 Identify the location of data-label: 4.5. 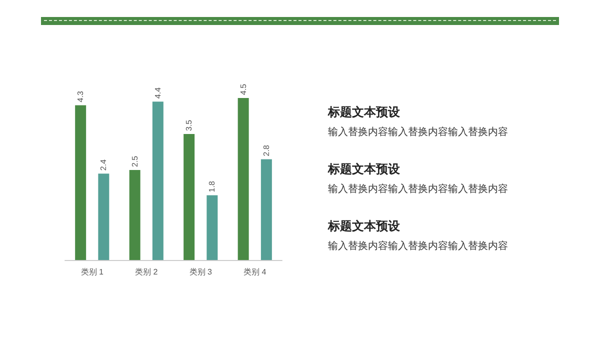
(243, 89).